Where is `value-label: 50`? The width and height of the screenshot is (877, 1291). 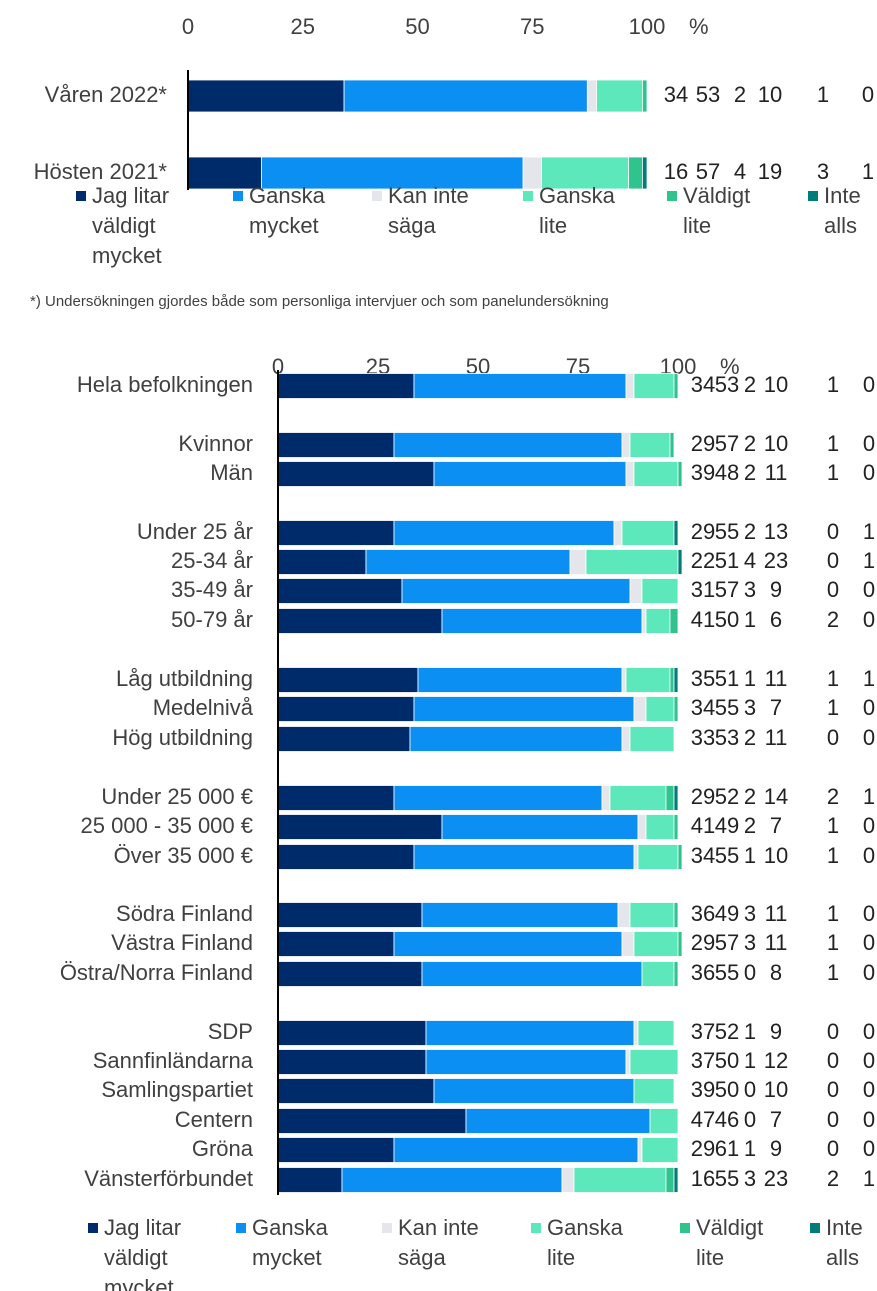 value-label: 50 is located at coordinates (727, 619).